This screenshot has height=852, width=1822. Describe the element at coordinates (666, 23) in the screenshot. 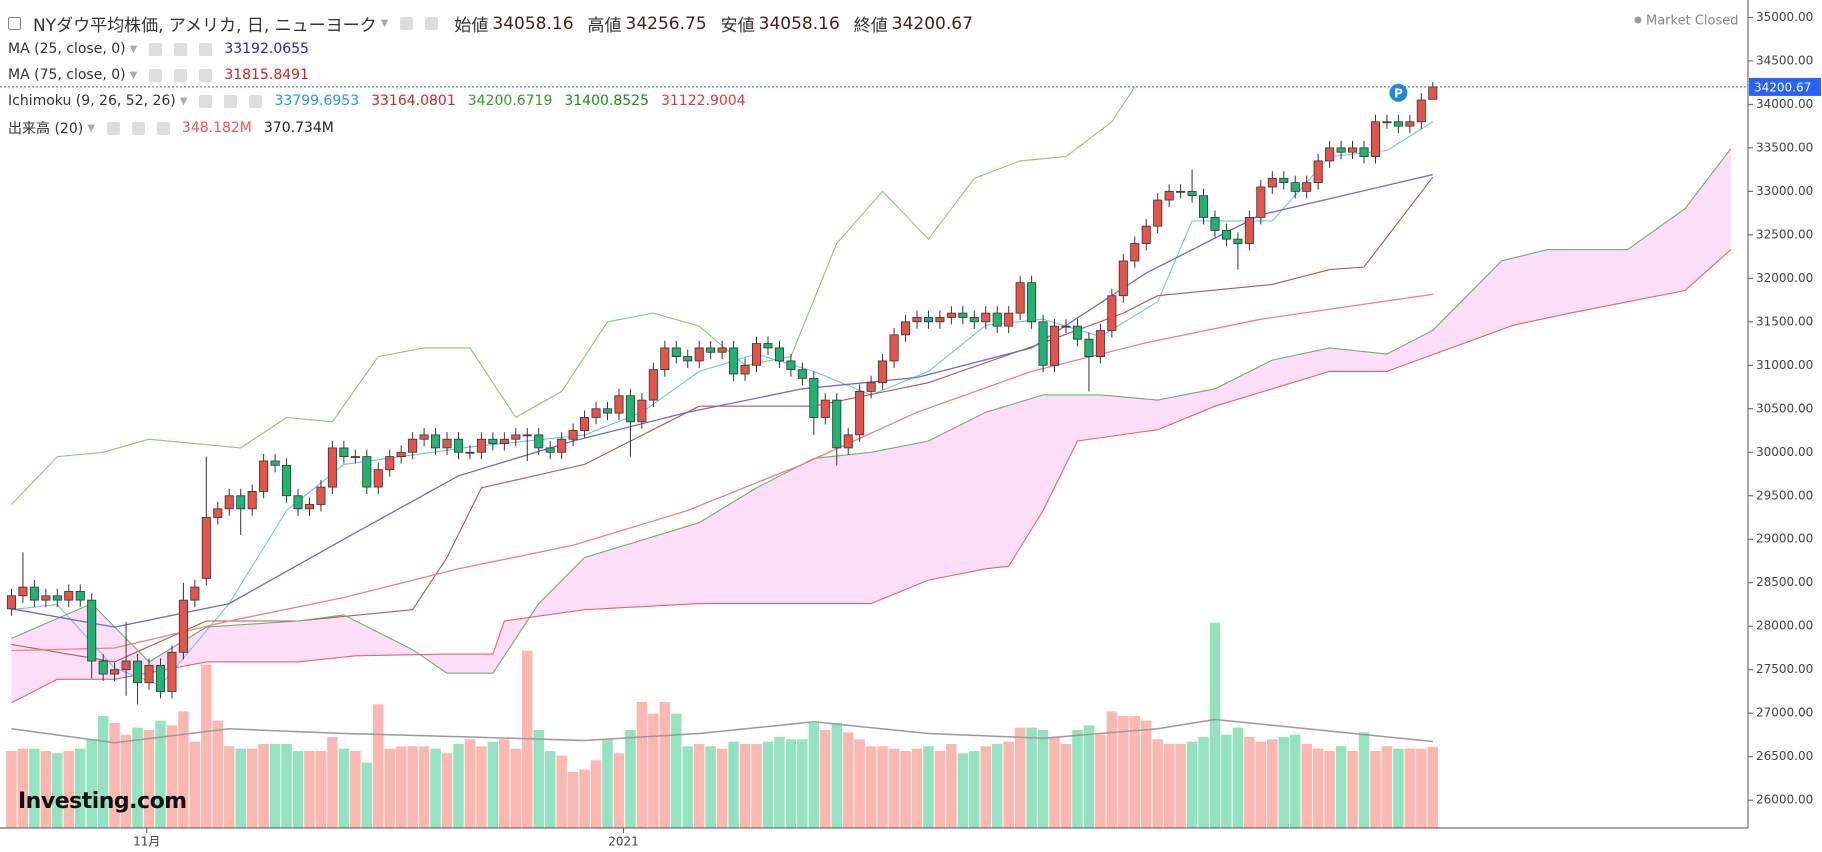

I see `high-value: 34256.75` at that location.